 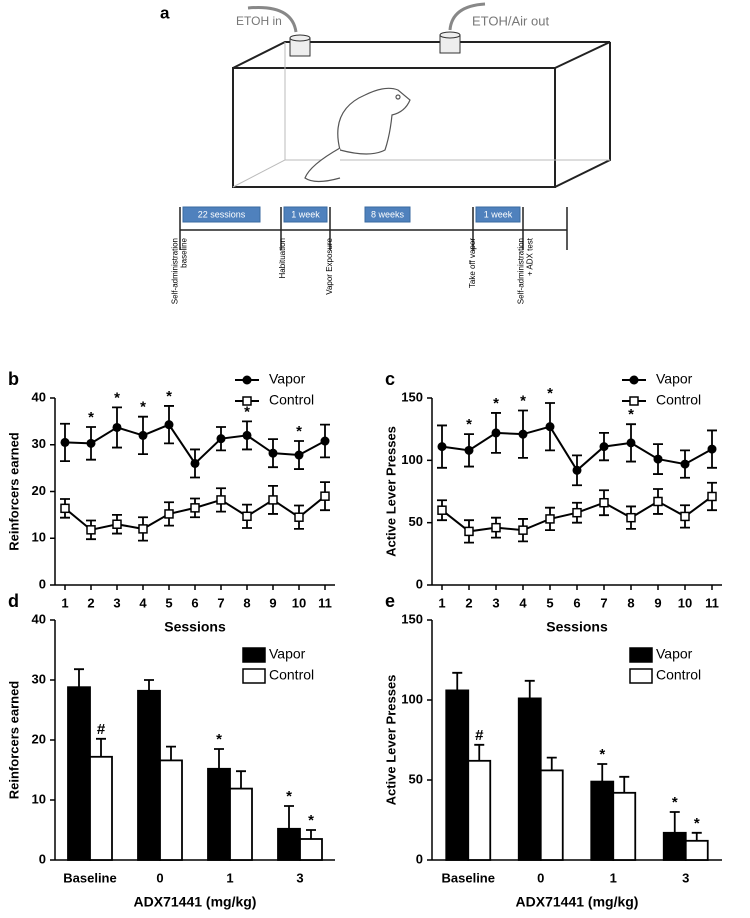 What do you see at coordinates (495, 602) in the screenshot?
I see `x-tick-label: 3` at bounding box center [495, 602].